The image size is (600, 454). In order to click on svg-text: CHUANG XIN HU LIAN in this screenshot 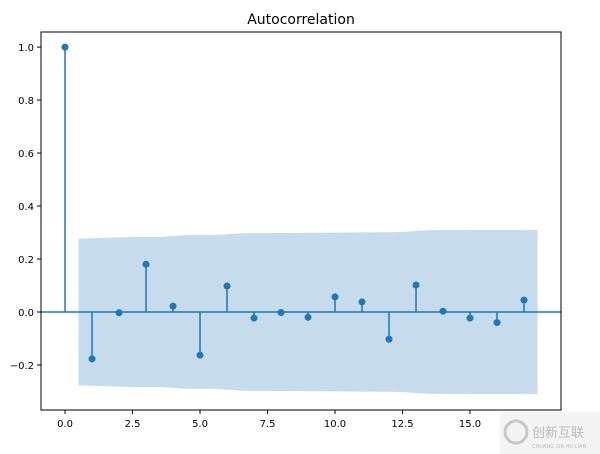, I will do `click(559, 447)`.